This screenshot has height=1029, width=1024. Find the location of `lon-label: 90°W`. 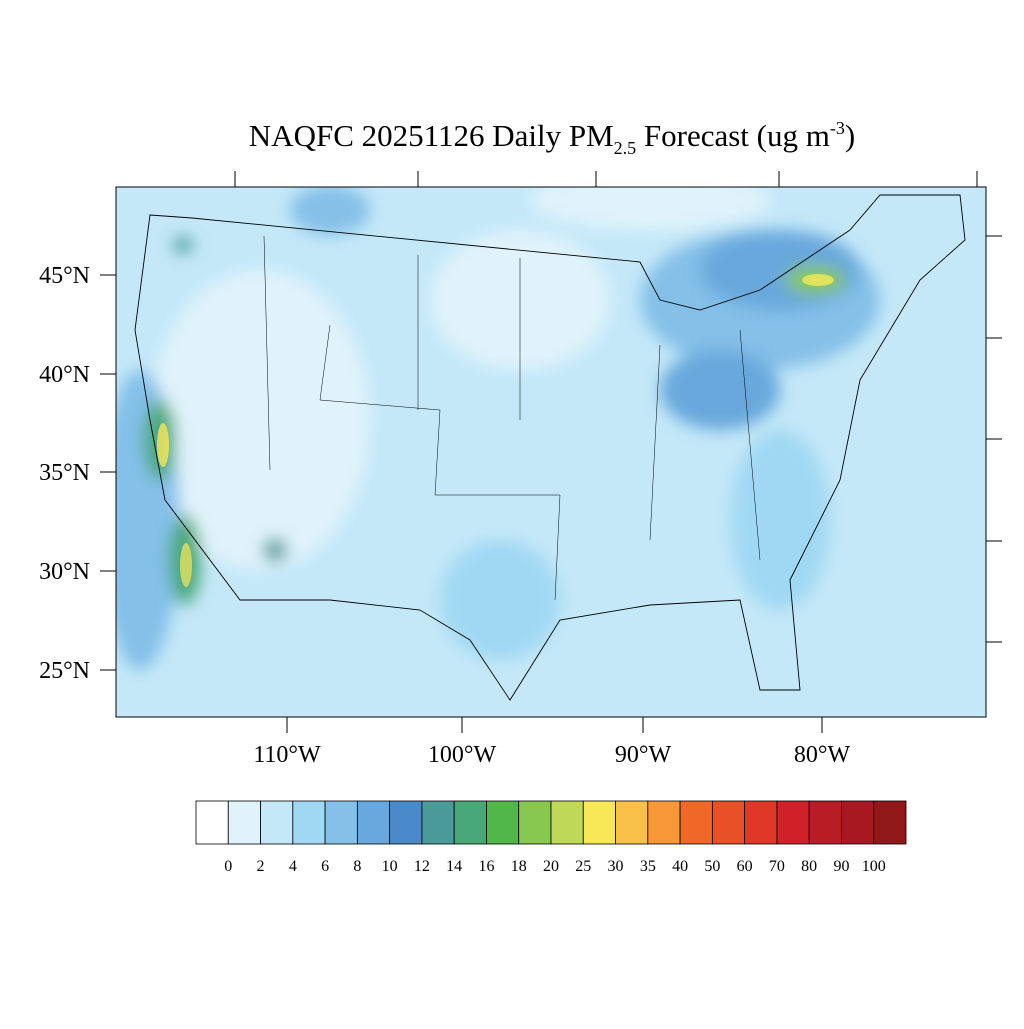

lon-label: 90°W is located at coordinates (643, 755).